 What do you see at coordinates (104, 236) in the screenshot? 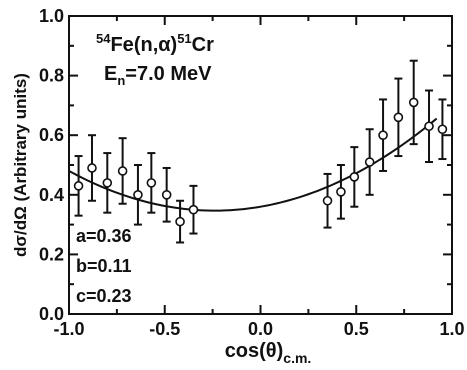
I see `param-a: a=0.36` at bounding box center [104, 236].